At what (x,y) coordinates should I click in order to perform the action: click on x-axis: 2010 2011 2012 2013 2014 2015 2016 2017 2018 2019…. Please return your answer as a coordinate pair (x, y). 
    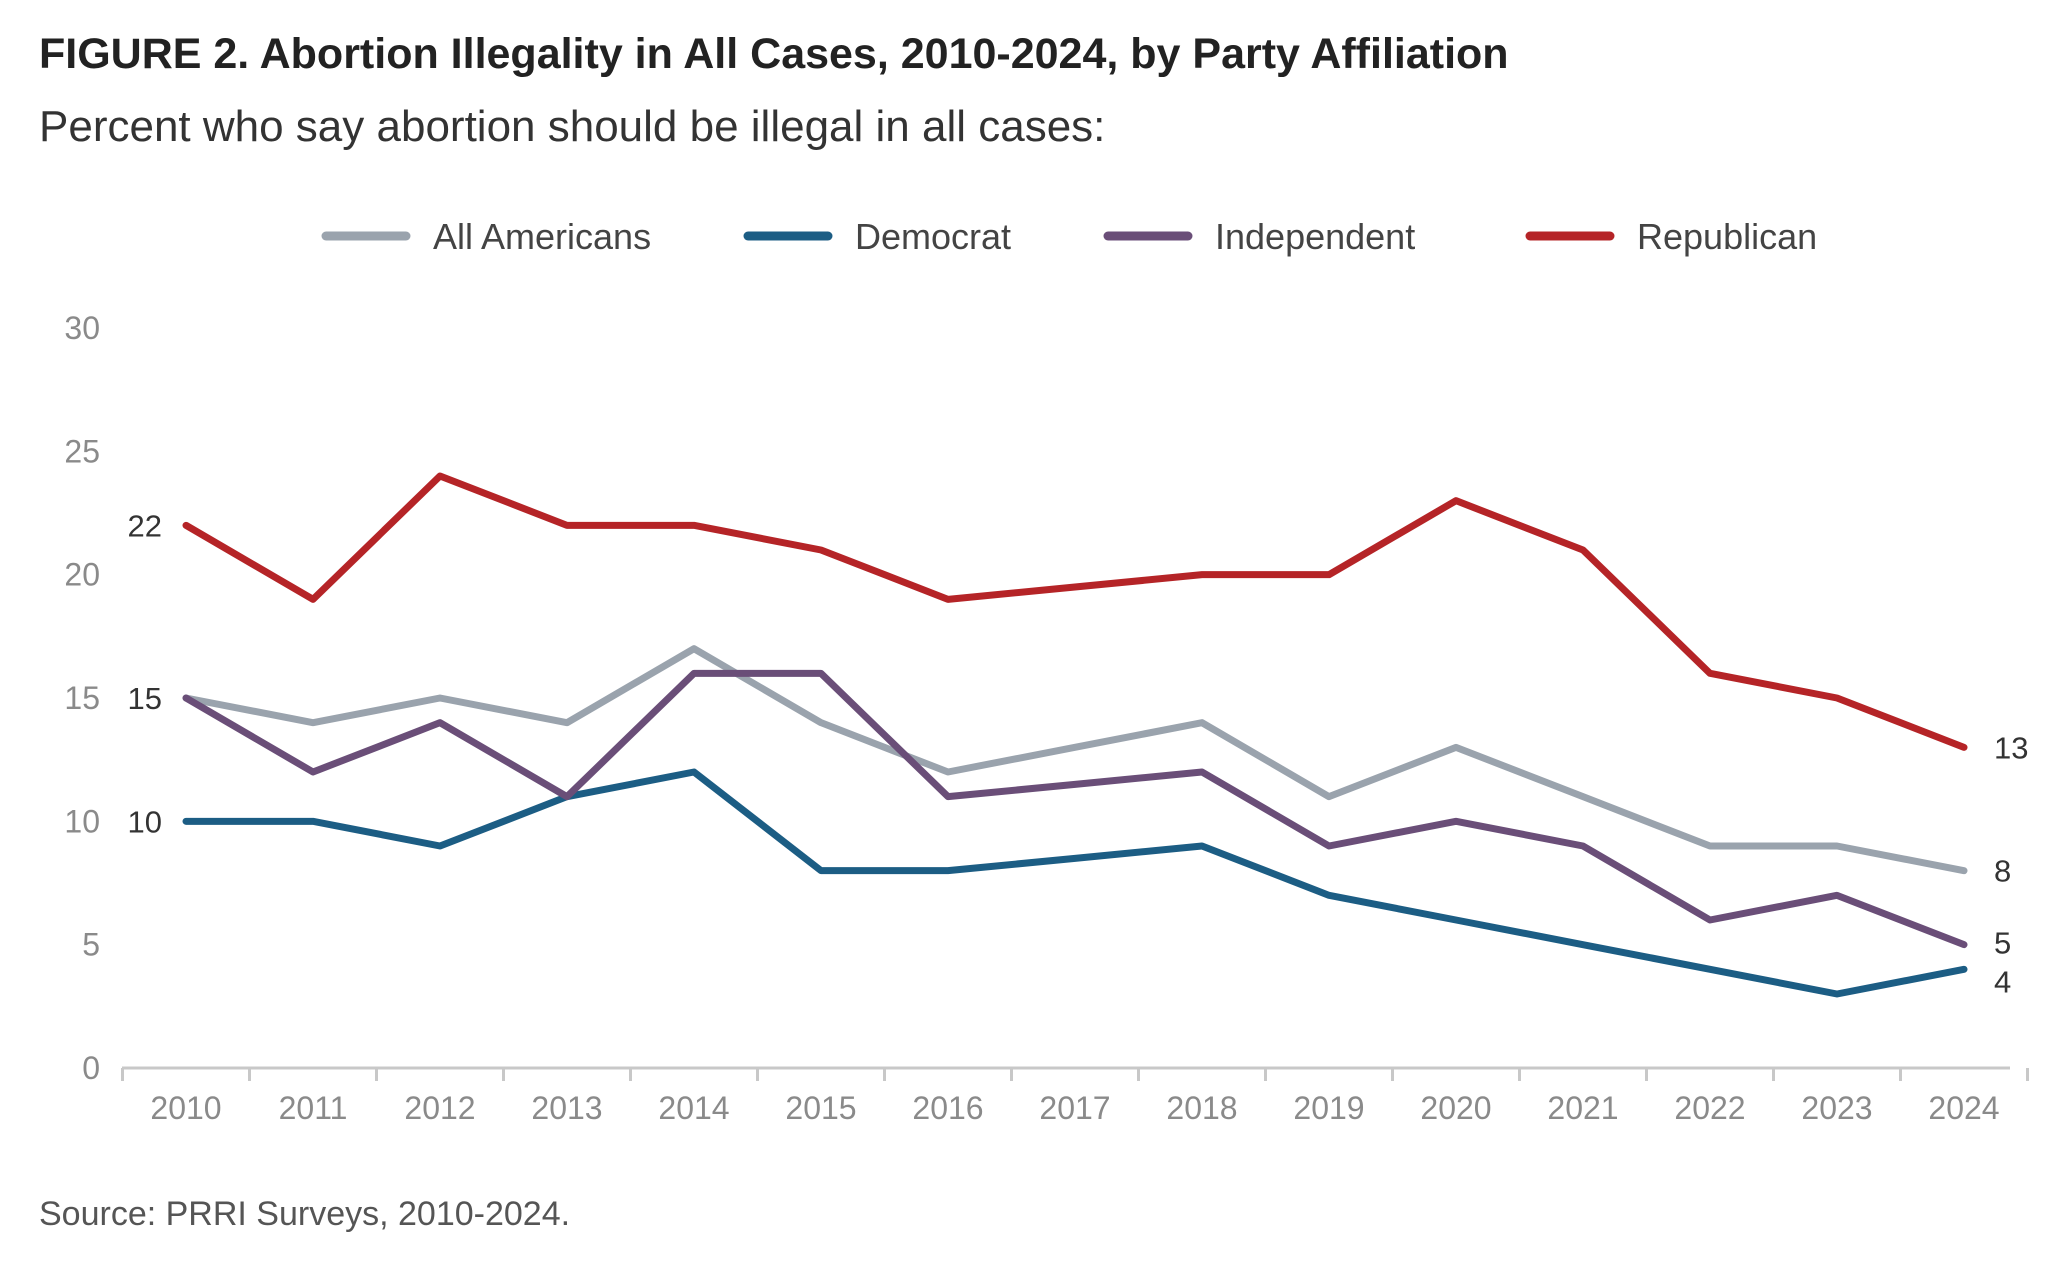
    Looking at the image, I should click on (1075, 1096).